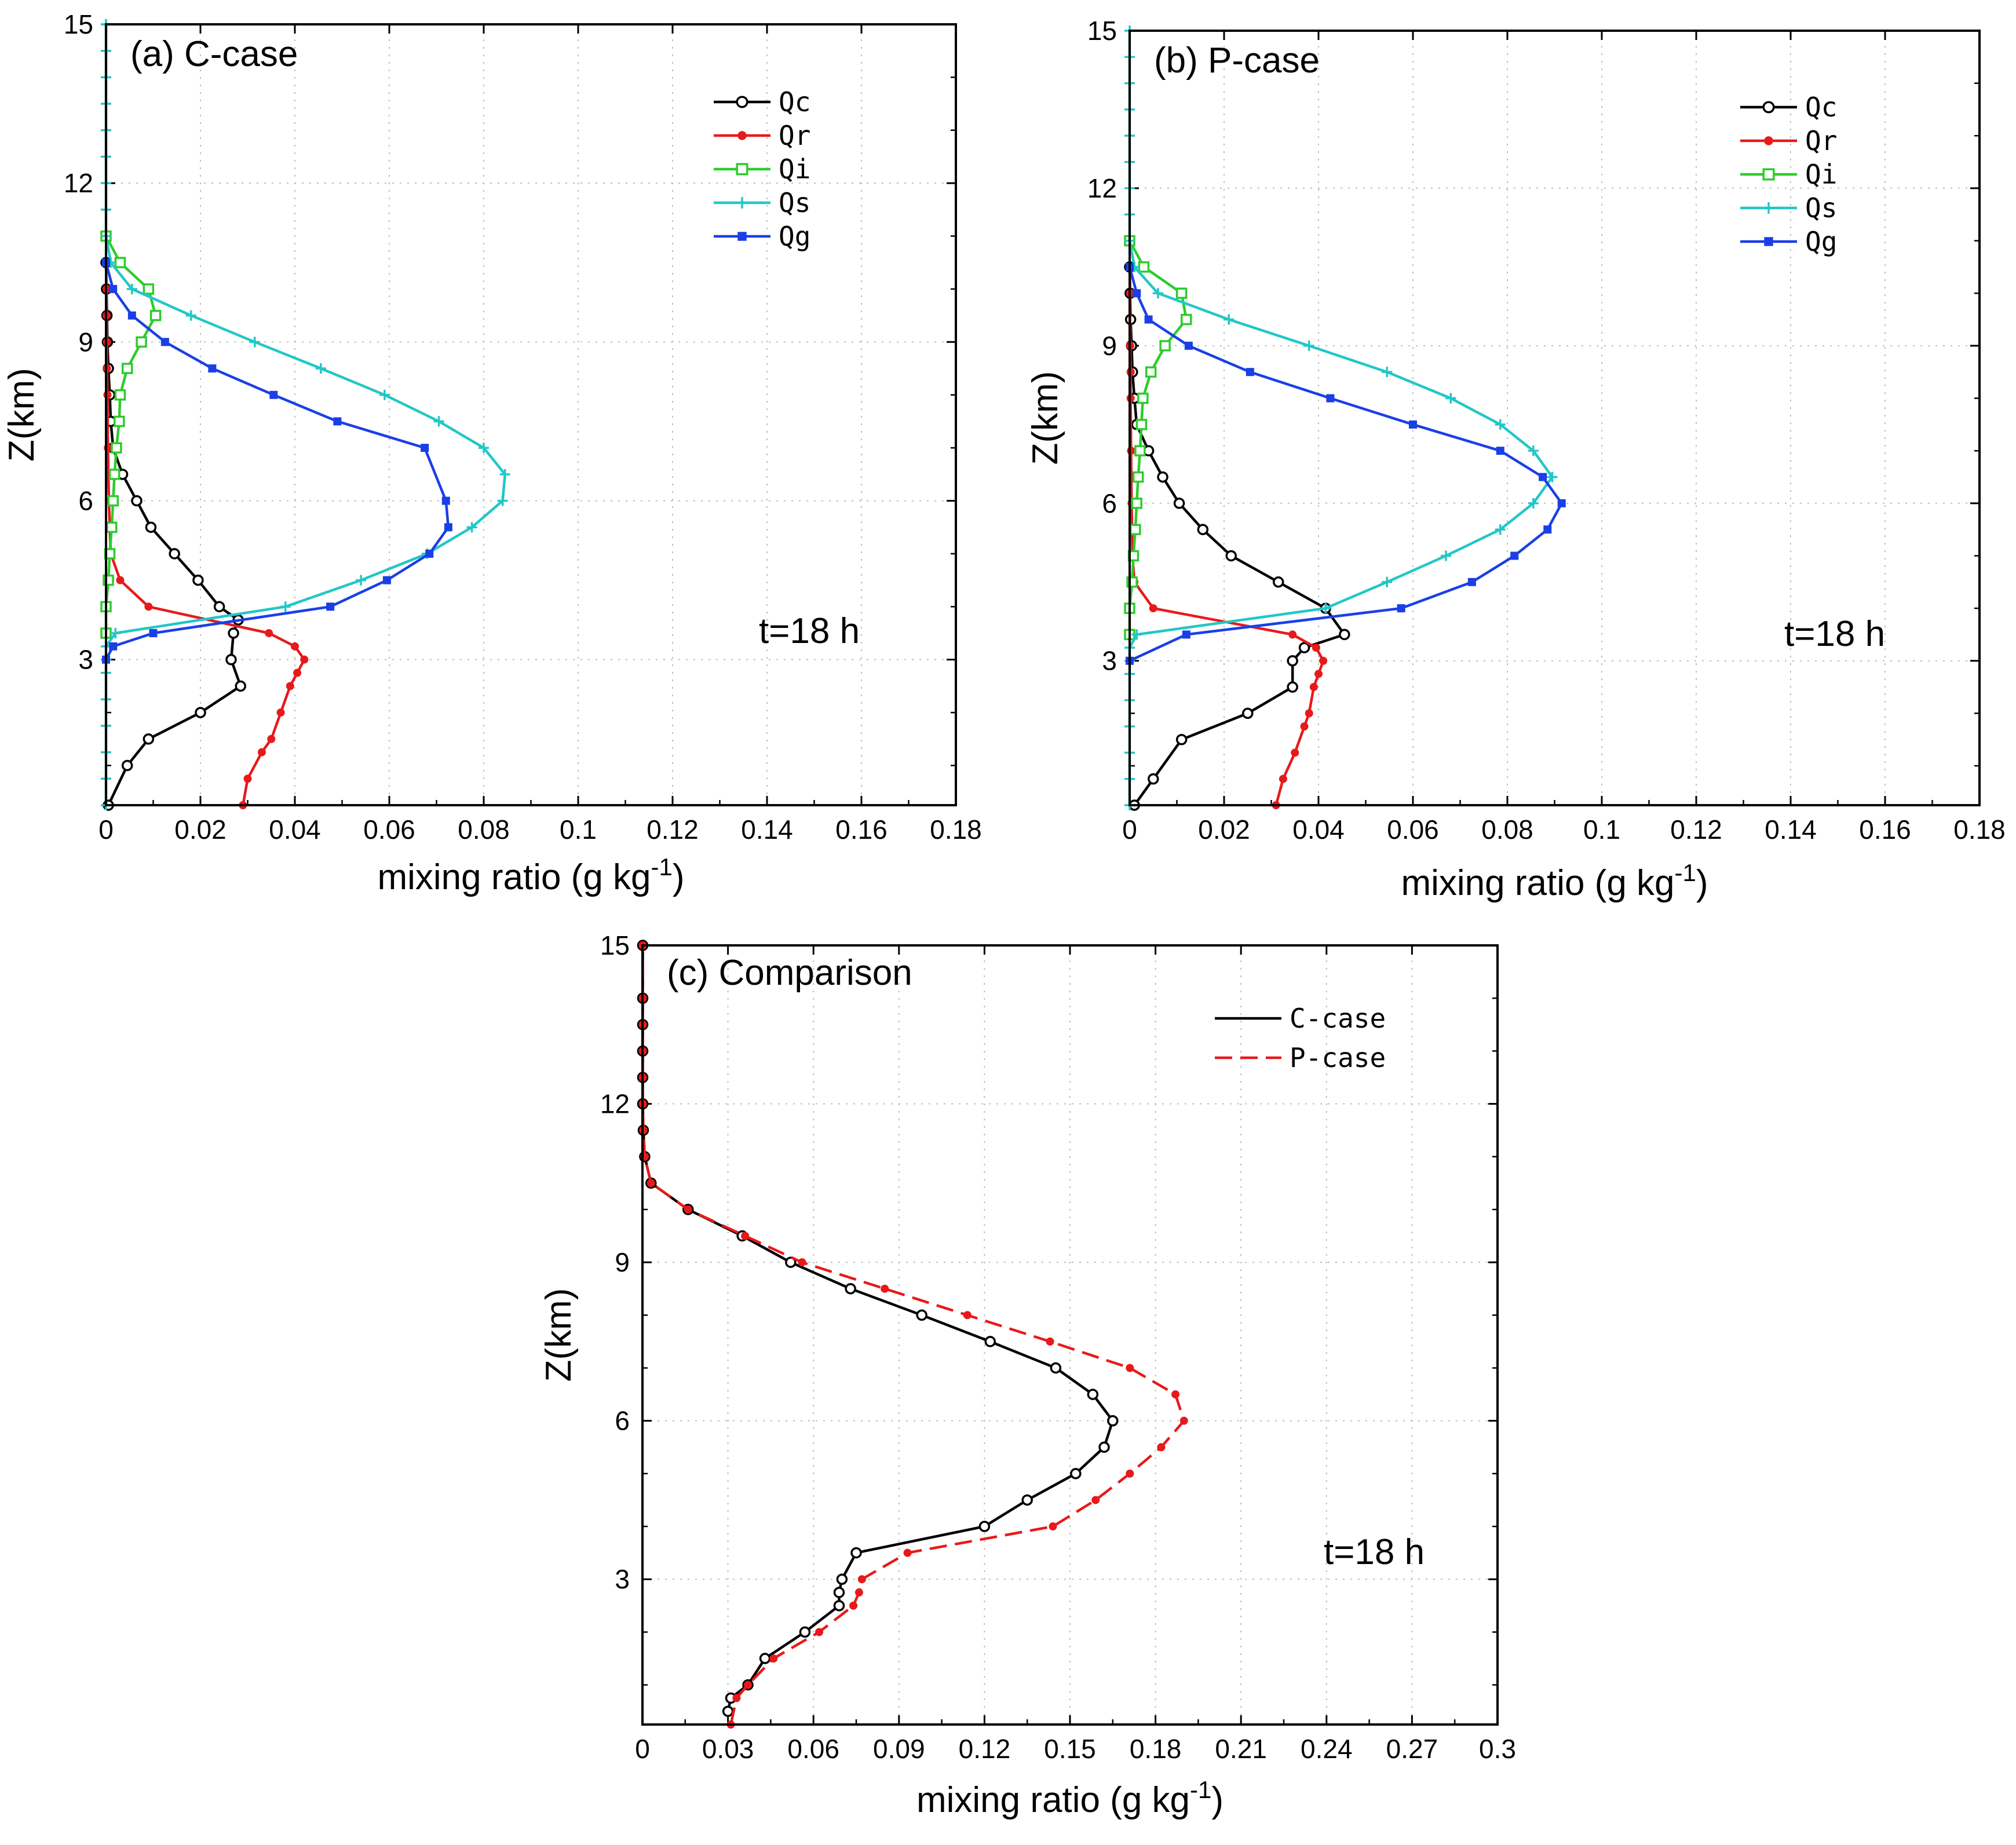 The height and width of the screenshot is (1845, 2016). Describe the element at coordinates (1789, 241) in the screenshot. I see `legend-item: Qg` at that location.